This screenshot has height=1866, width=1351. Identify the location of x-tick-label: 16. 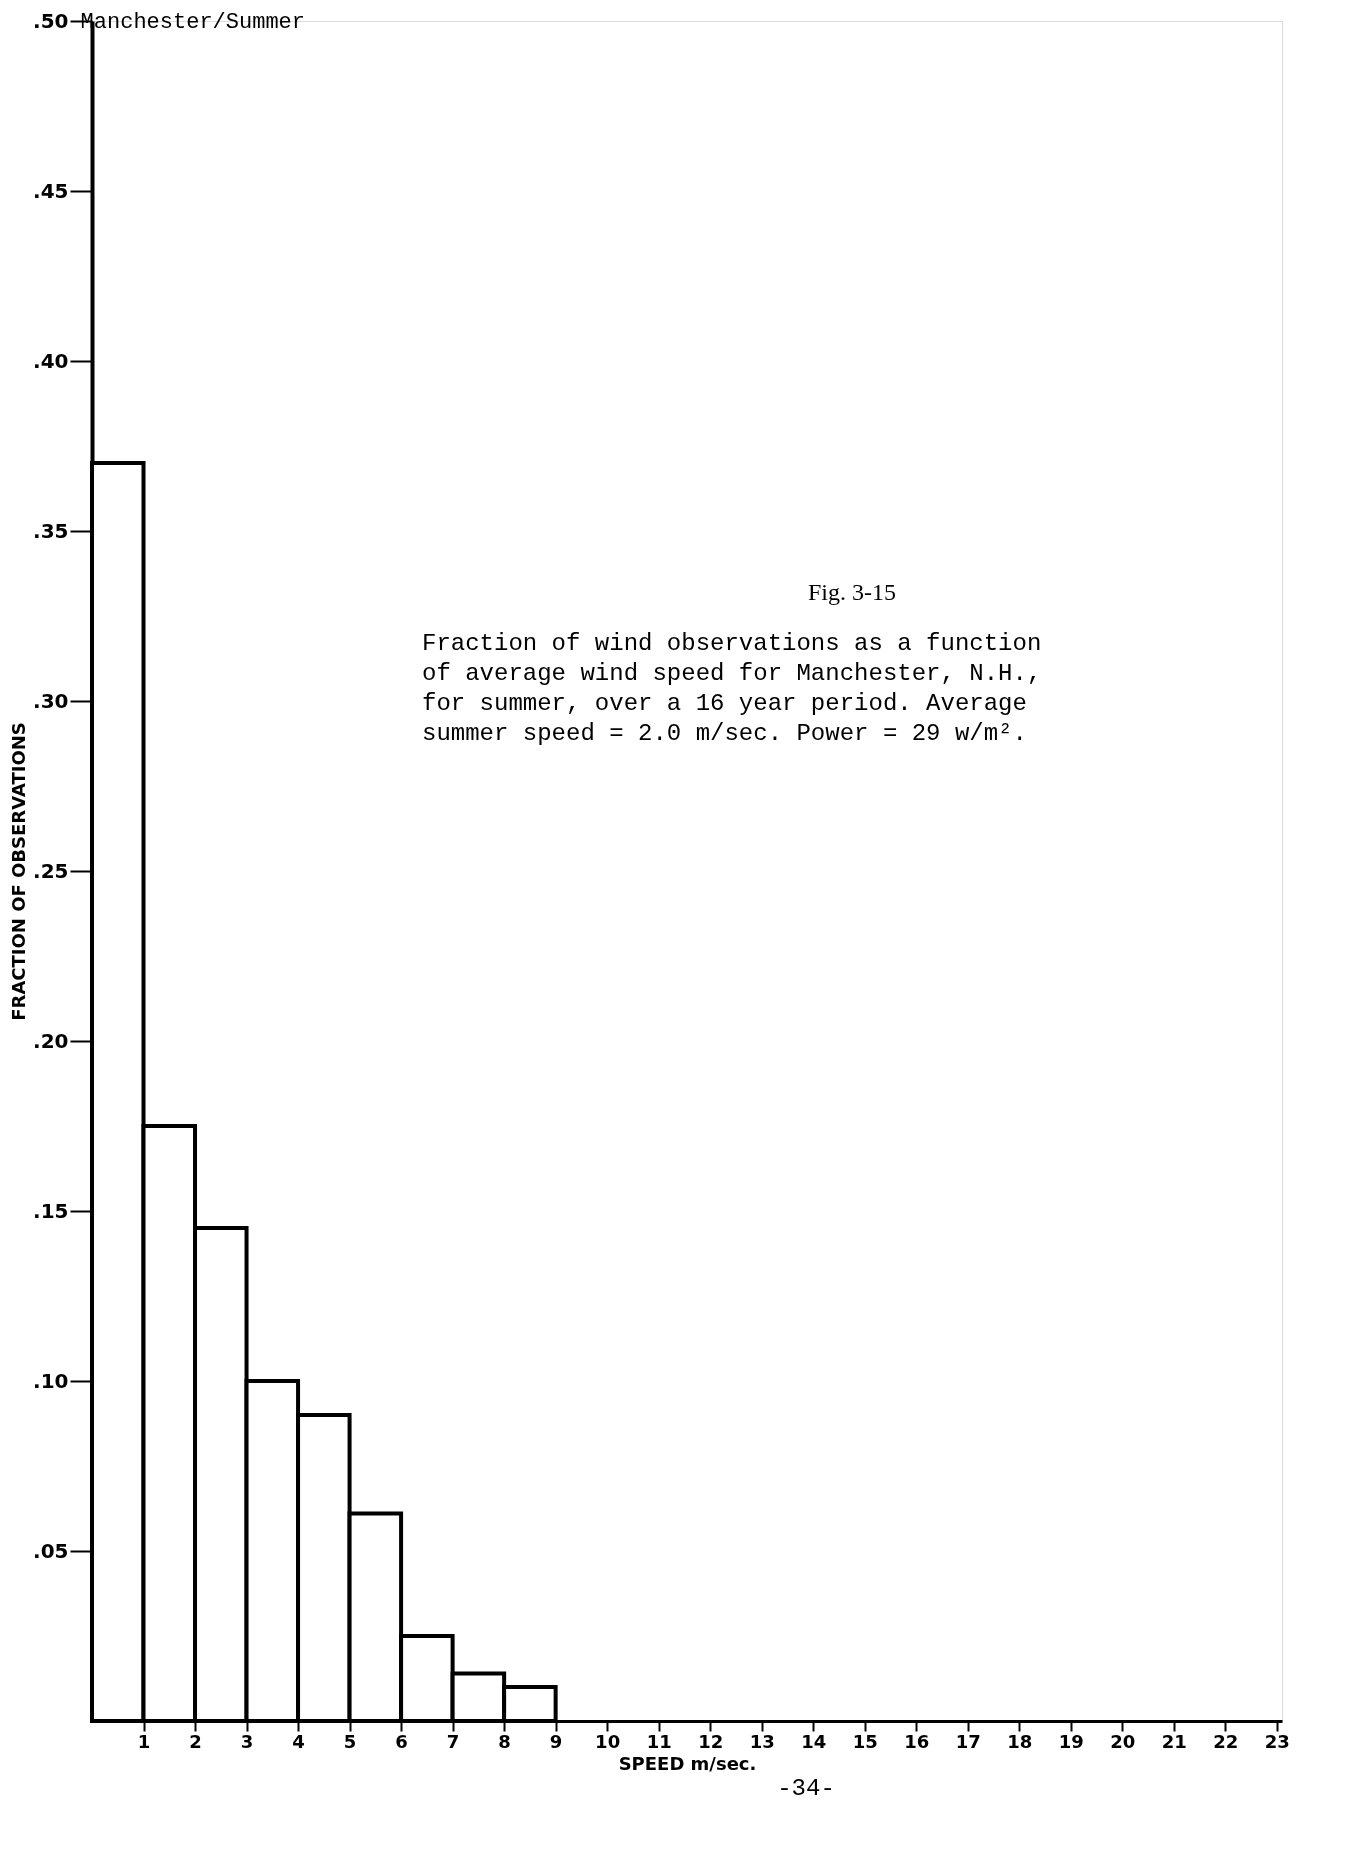
(917, 1741).